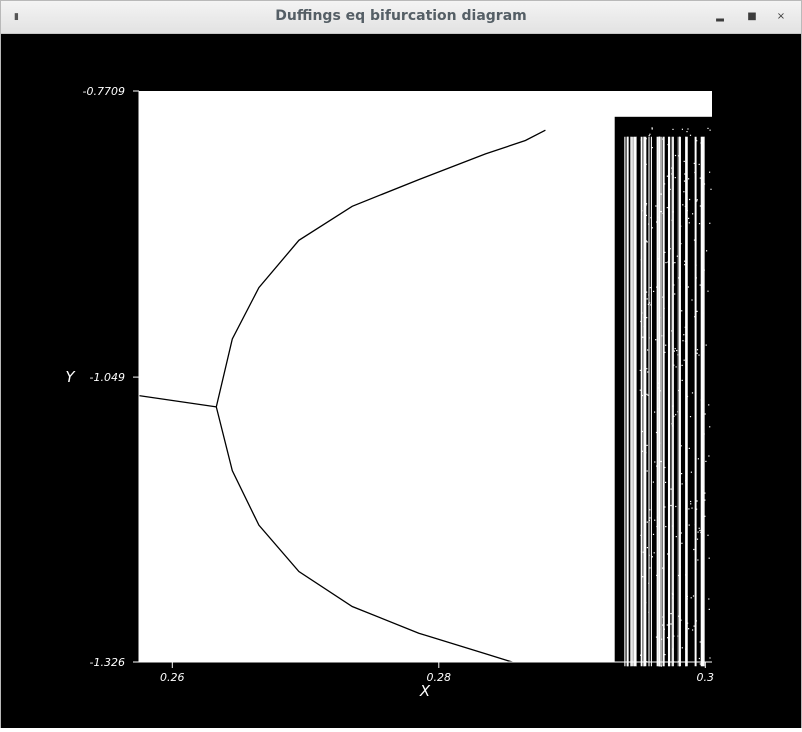 The width and height of the screenshot is (802, 732). I want to click on window-title: Duffings eq bifurcation diagram, so click(401, 16).